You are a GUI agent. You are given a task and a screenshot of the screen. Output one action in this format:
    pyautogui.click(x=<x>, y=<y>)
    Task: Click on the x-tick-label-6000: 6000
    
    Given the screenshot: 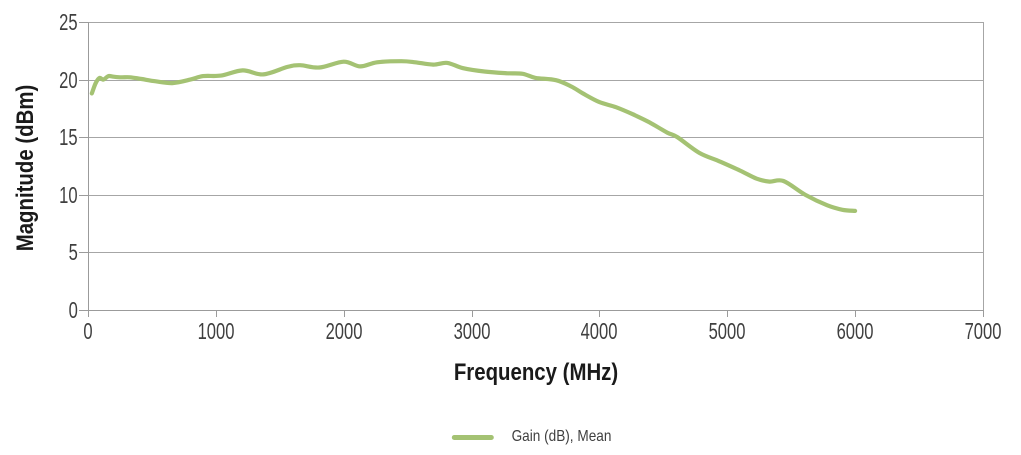 What is the action you would take?
    pyautogui.click(x=855, y=331)
    